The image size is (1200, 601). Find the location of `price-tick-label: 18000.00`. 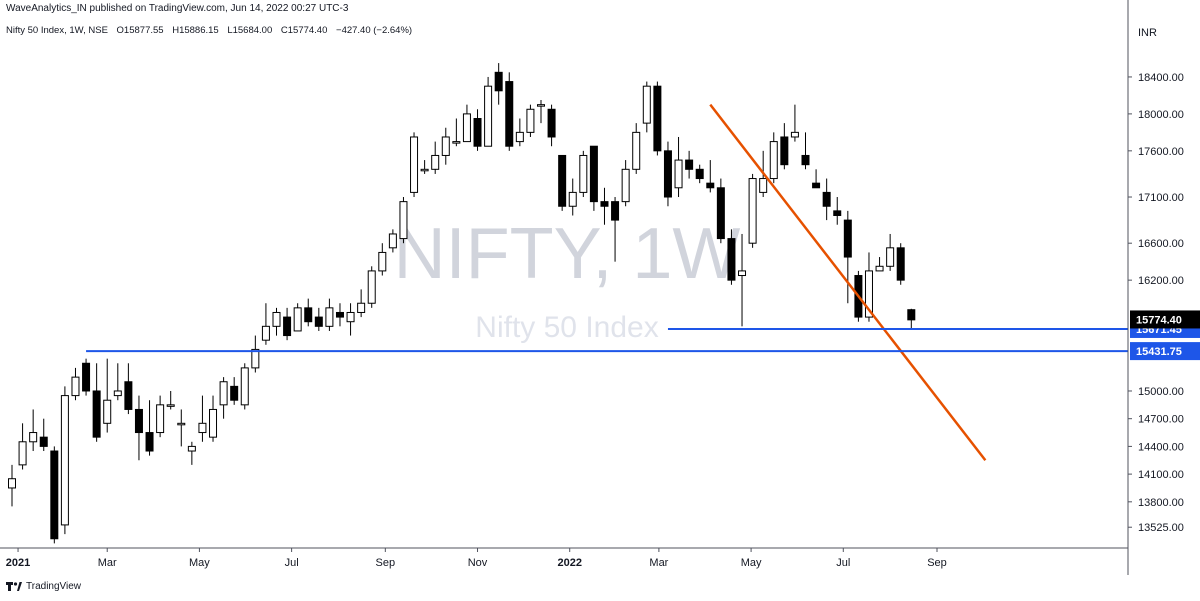

price-tick-label: 18000.00 is located at coordinates (1161, 115).